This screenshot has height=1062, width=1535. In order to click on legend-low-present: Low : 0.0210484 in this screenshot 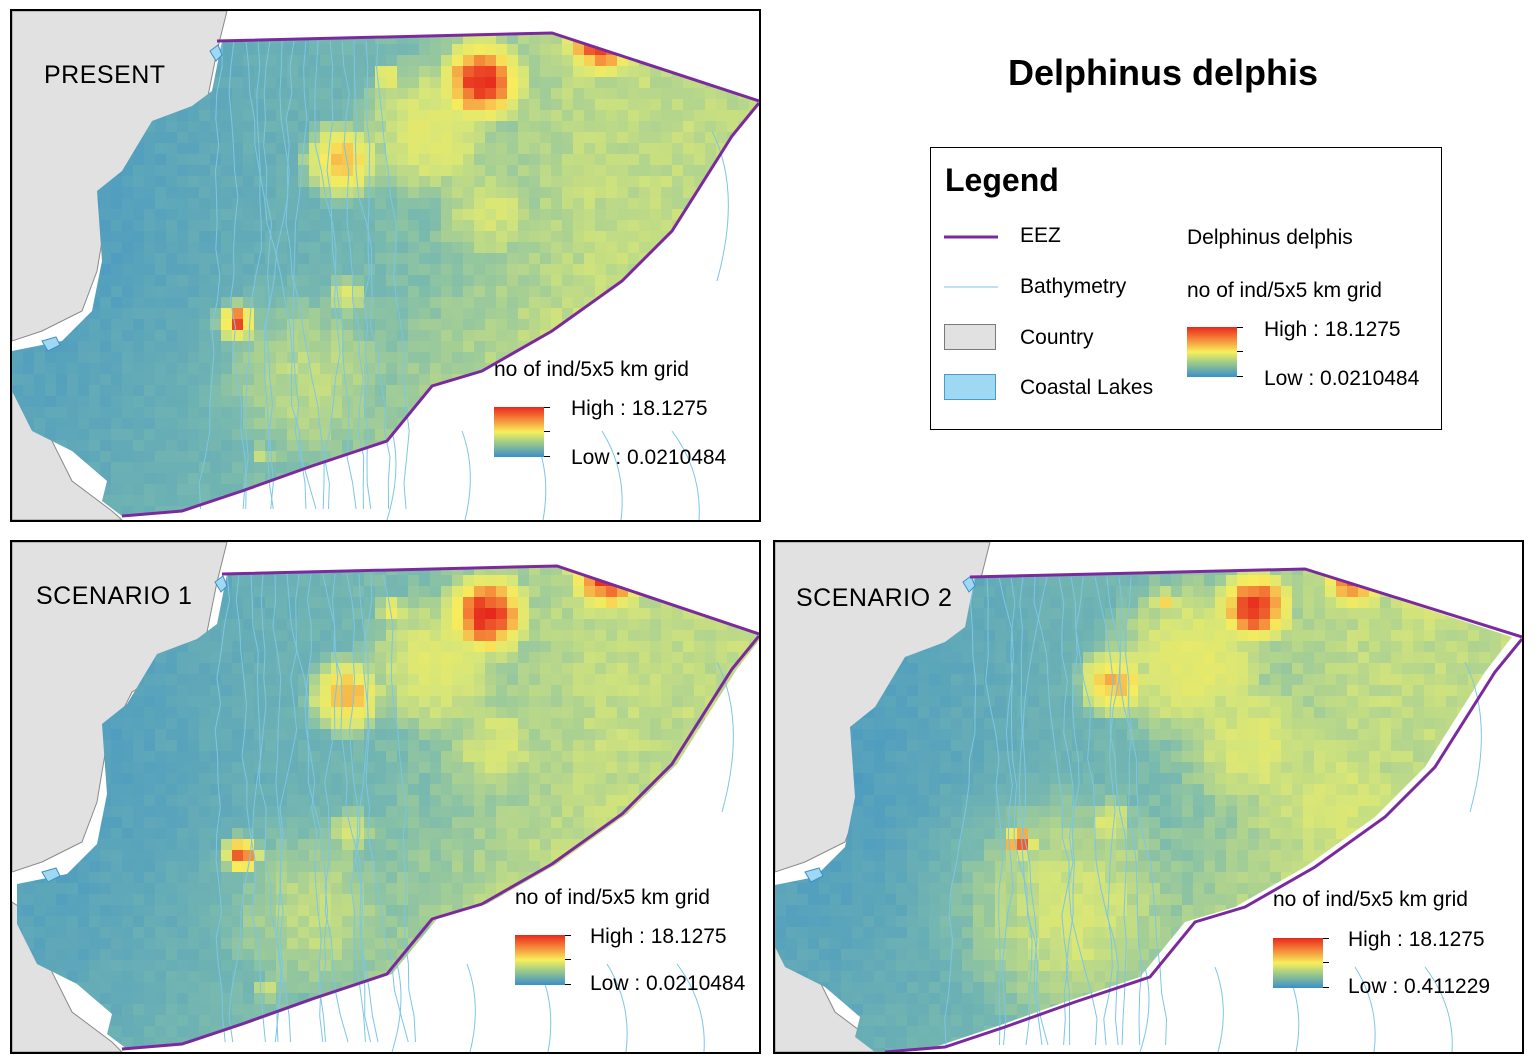, I will do `click(649, 457)`.